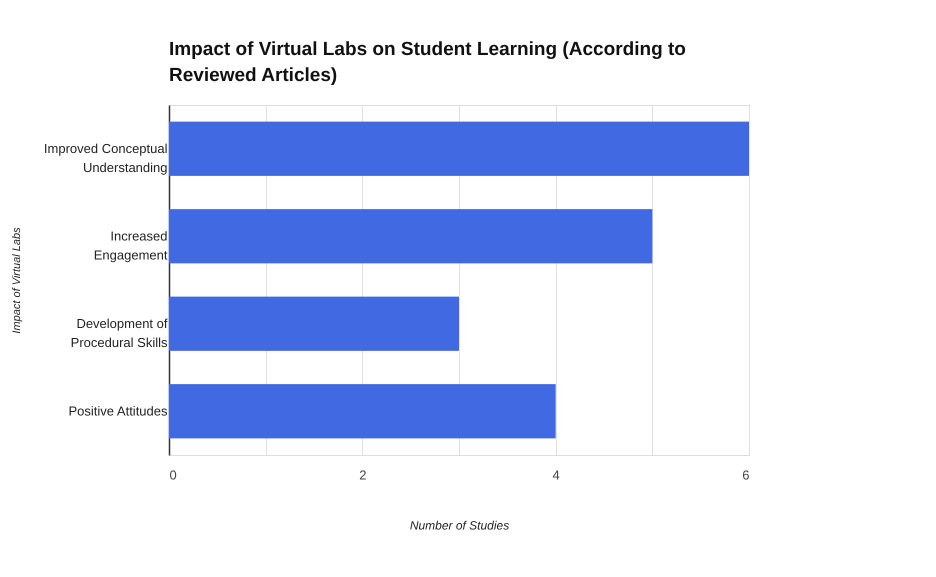 The width and height of the screenshot is (936, 577). What do you see at coordinates (173, 475) in the screenshot?
I see `x-tick-label: 0` at bounding box center [173, 475].